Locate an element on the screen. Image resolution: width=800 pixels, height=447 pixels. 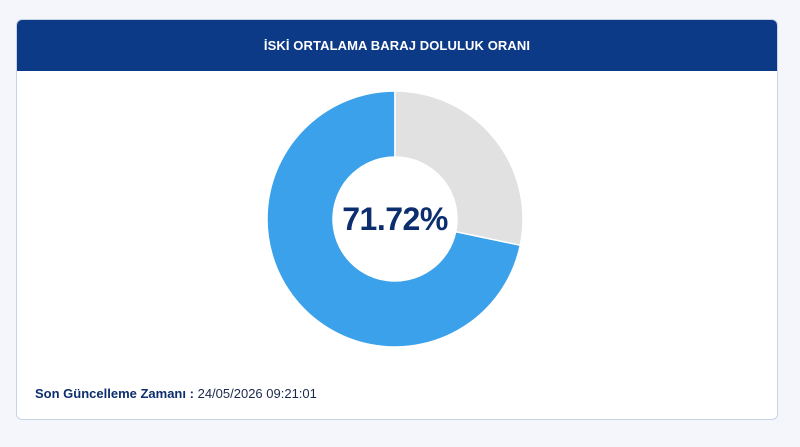
fill-percentage-label: 71.72% is located at coordinates (395, 218).